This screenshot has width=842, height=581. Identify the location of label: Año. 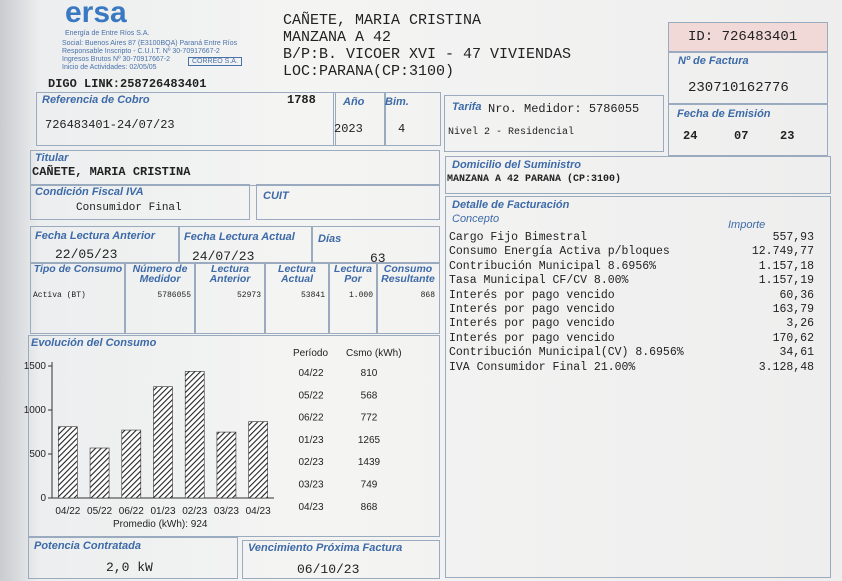
(354, 102).